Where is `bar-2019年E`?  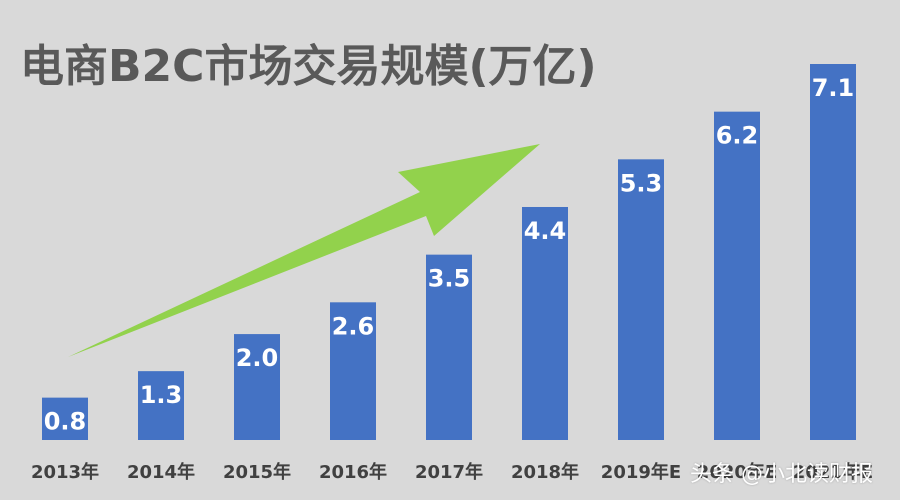
bar-2019年E is located at coordinates (641, 299).